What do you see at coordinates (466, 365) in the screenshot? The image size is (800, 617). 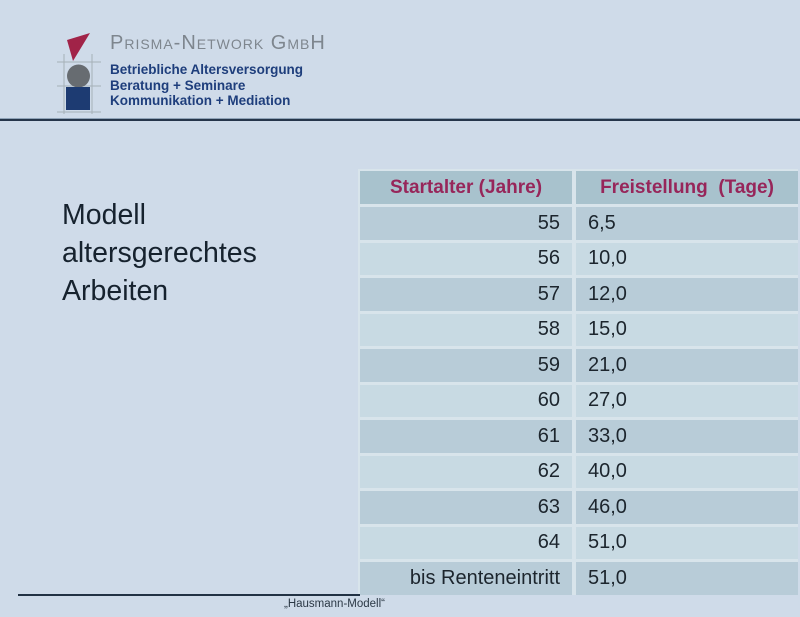 I see `table-cell: 59` at bounding box center [466, 365].